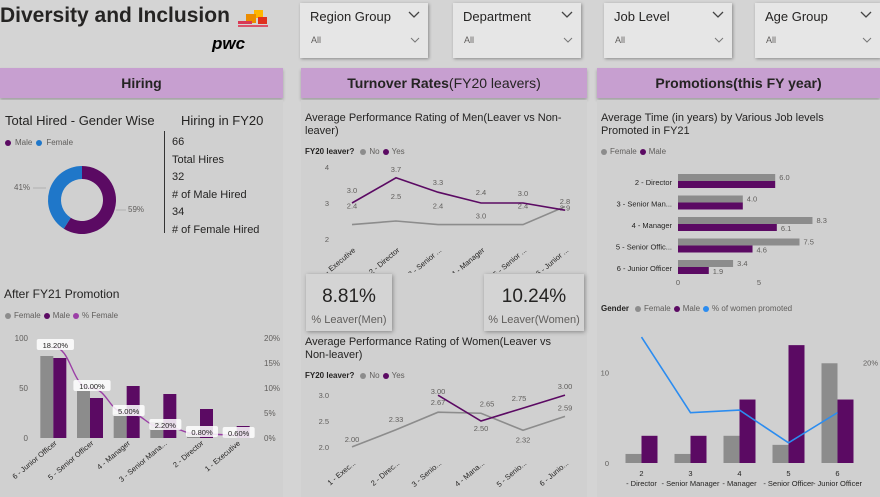 The width and height of the screenshot is (880, 497). I want to click on gender-combo-legend: Gender Female Male % of women promoted, so click(696, 308).